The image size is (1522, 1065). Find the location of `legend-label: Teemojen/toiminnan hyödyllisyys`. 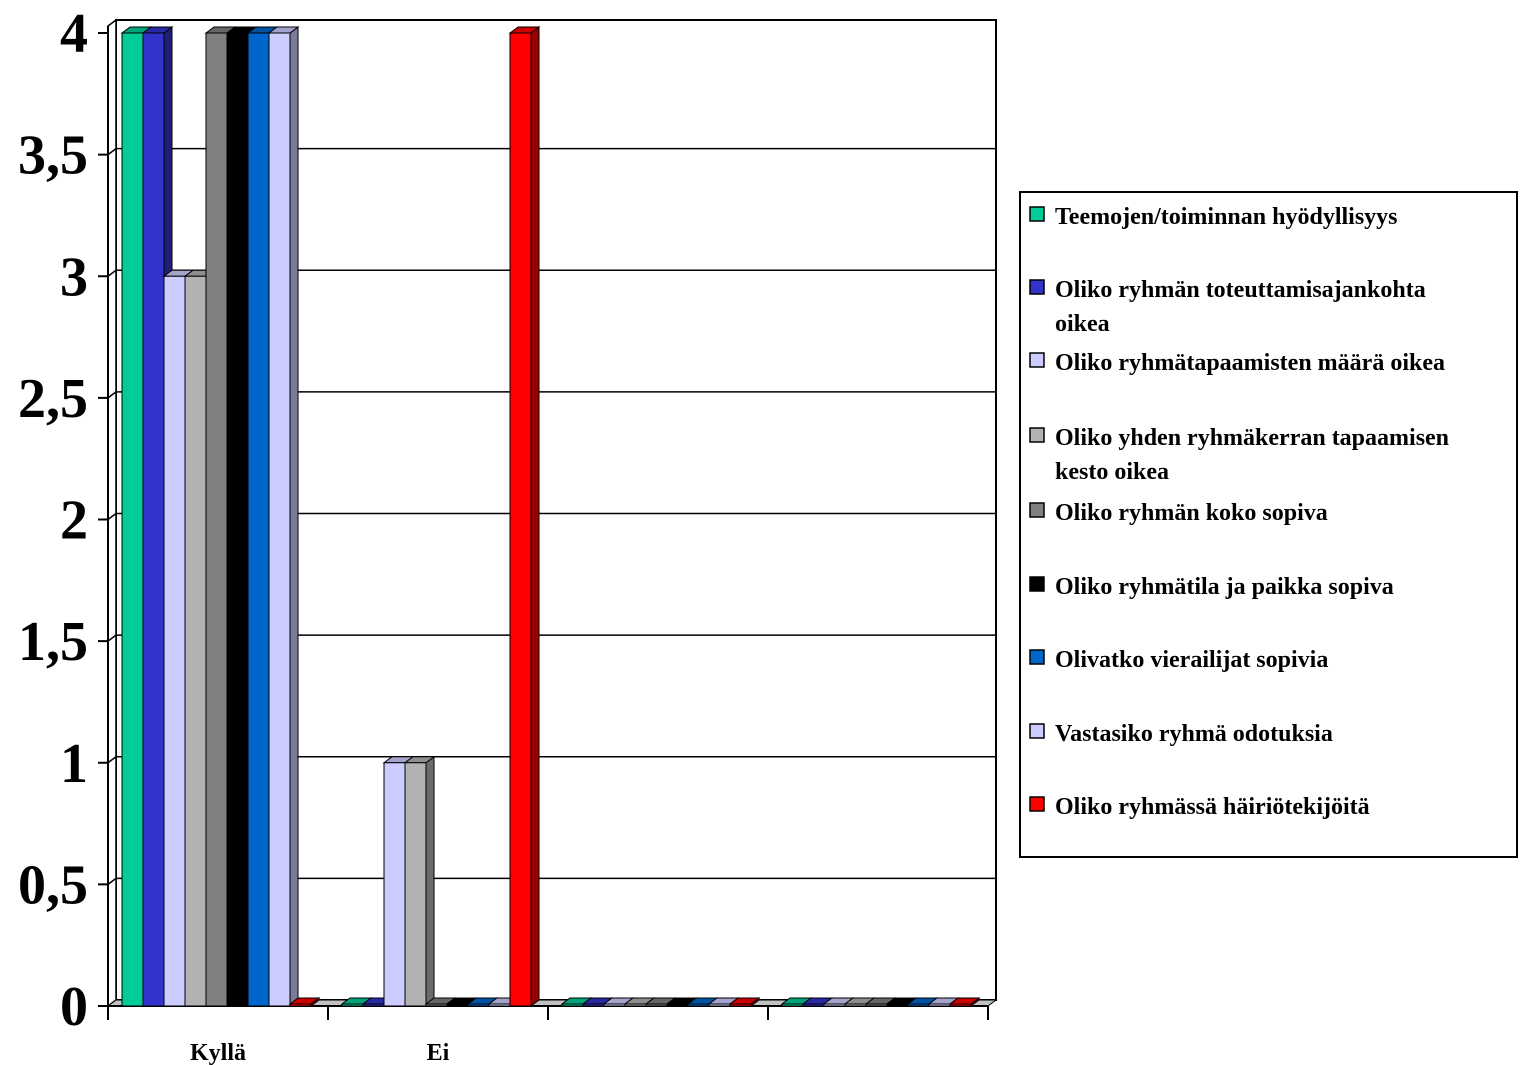

legend-label: Teemojen/toiminnan hyödyllisyys is located at coordinates (1226, 217).